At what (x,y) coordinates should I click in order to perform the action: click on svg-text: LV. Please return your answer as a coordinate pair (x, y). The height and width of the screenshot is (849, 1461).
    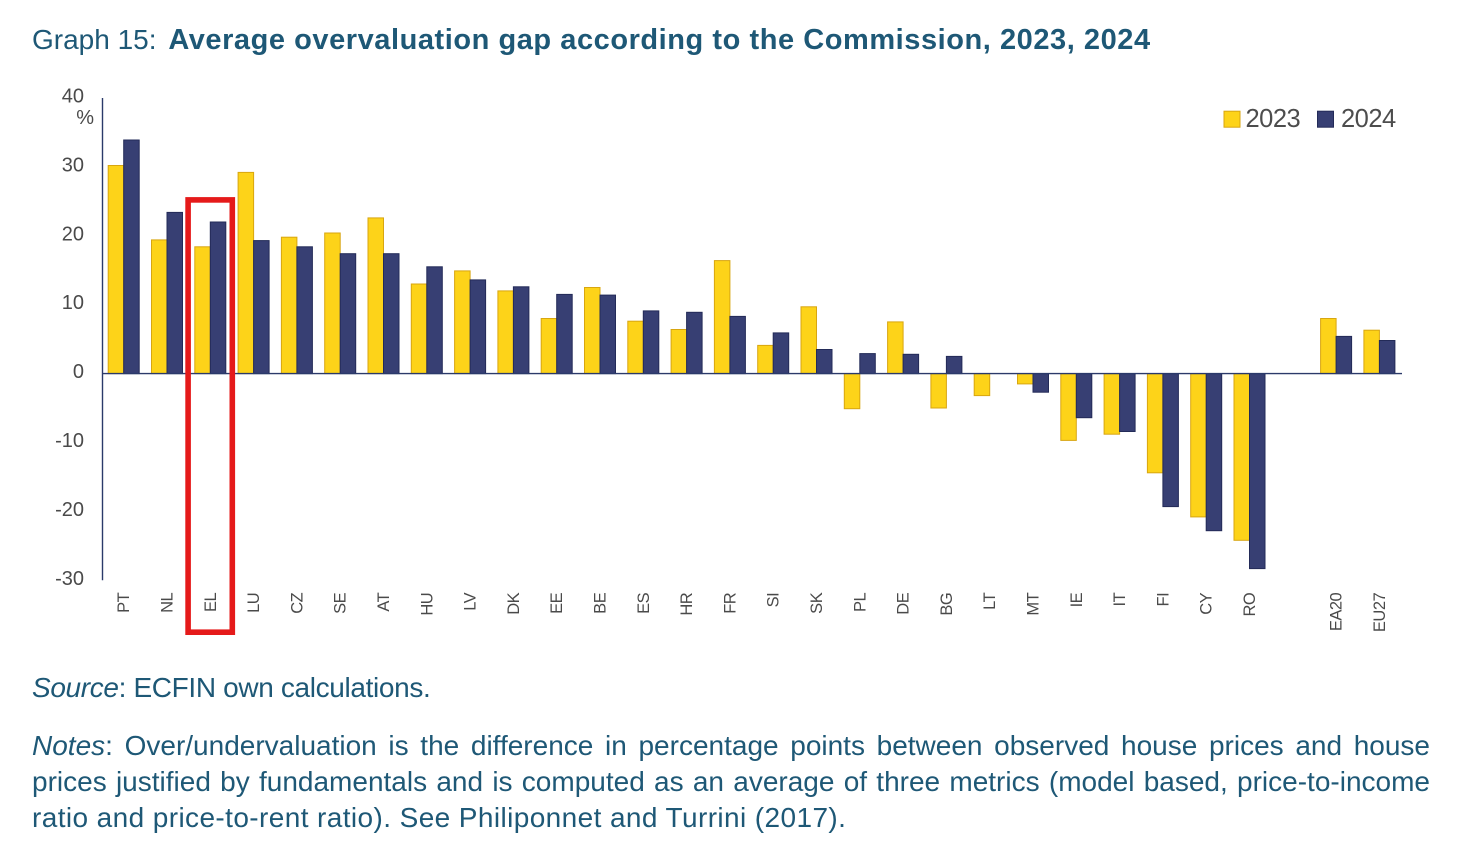
    Looking at the image, I should click on (471, 601).